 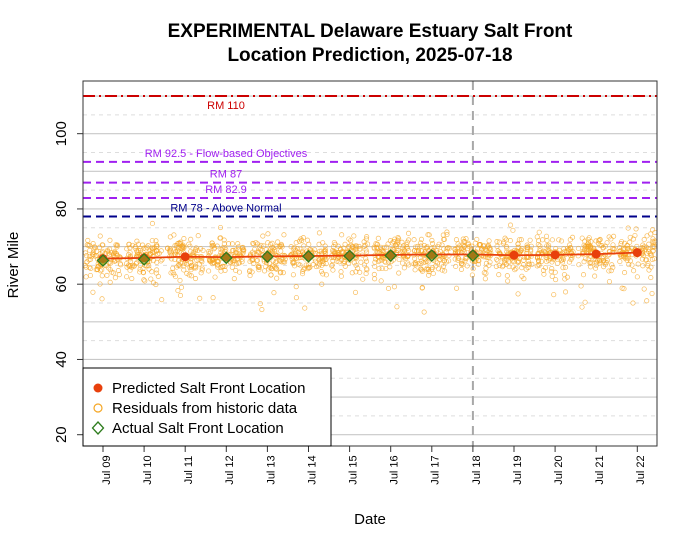 I want to click on reference-label-1: RM 92.5 - Flow-based Objectives, so click(x=226, y=154).